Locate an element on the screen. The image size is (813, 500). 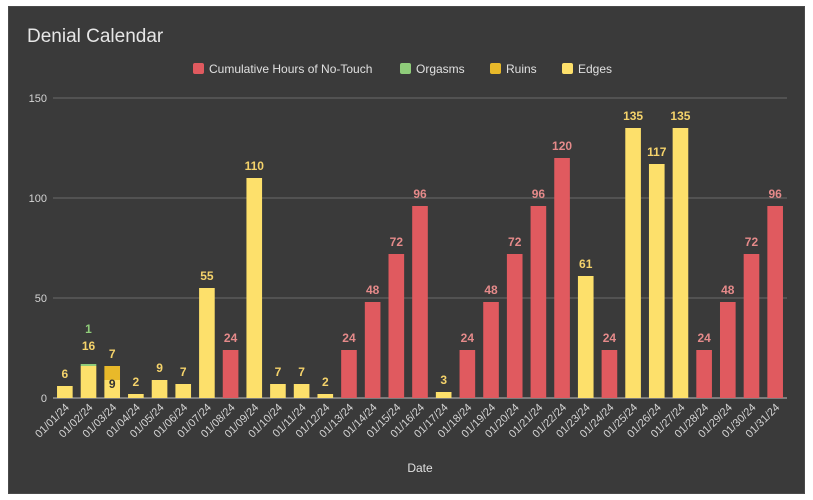
y-tick-label: 0 is located at coordinates (44, 399).